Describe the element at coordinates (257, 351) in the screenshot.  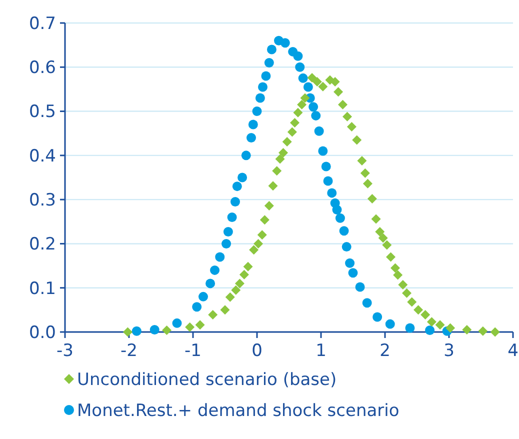
I see `x-tick-label: 0` at that location.